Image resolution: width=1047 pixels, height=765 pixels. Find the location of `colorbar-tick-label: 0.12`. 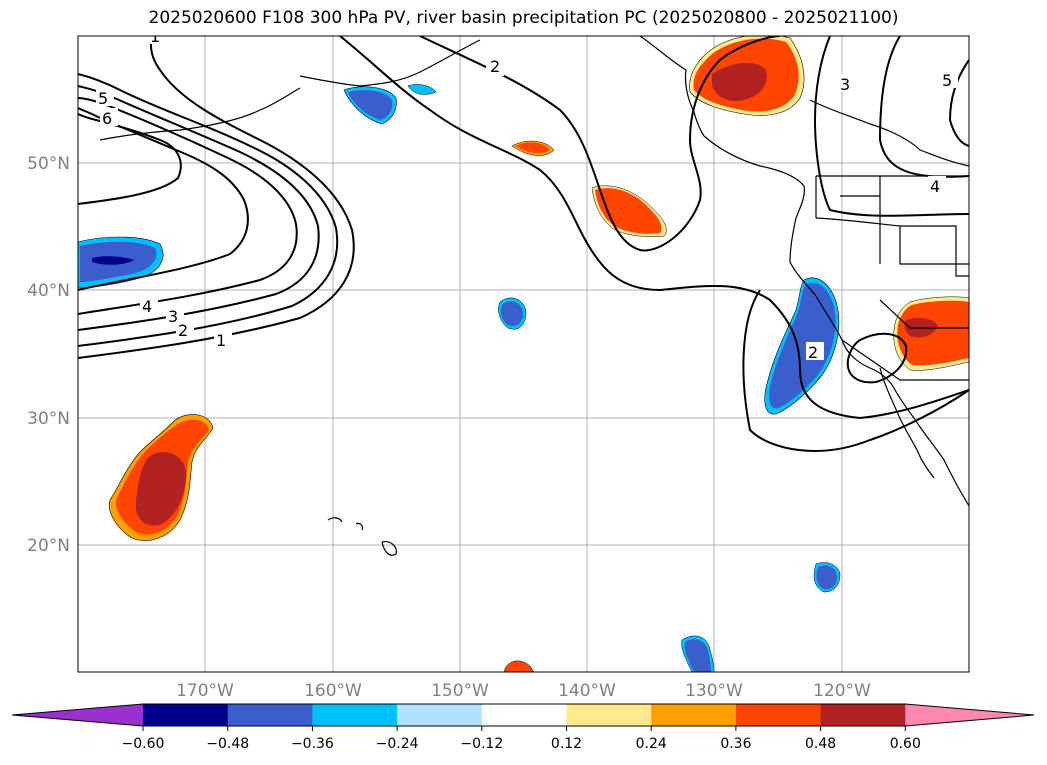

colorbar-tick-label: 0.12 is located at coordinates (566, 744).